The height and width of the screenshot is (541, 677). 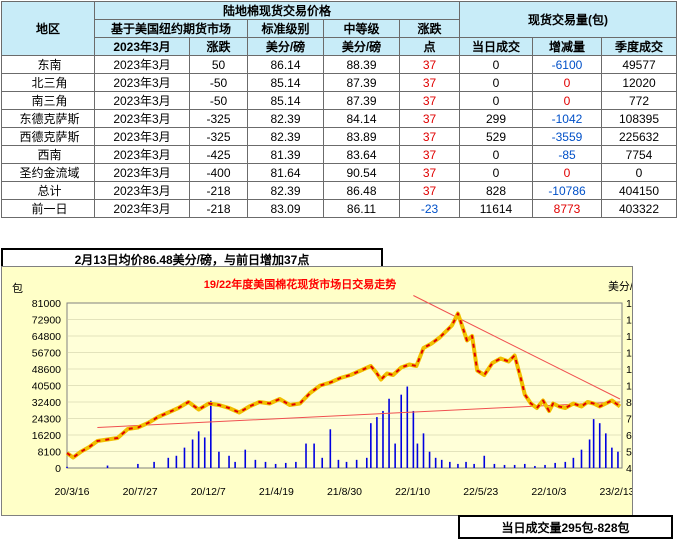 I want to click on table-row: 东南 2023年3月 50 86.14 88.39 37 0 -6100 49577, so click(x=339, y=64).